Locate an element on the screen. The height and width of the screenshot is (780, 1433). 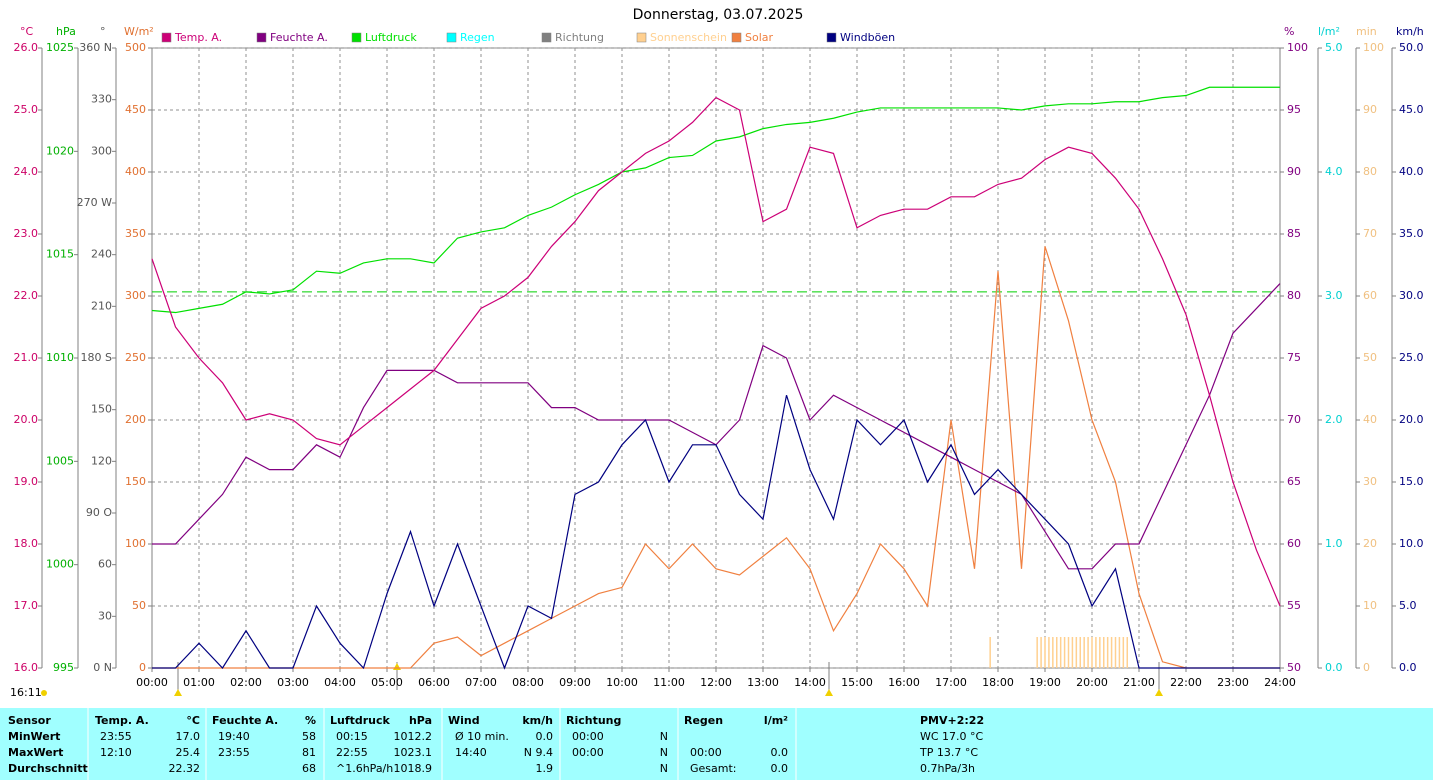
table-header: Feuchte A. is located at coordinates (245, 720).